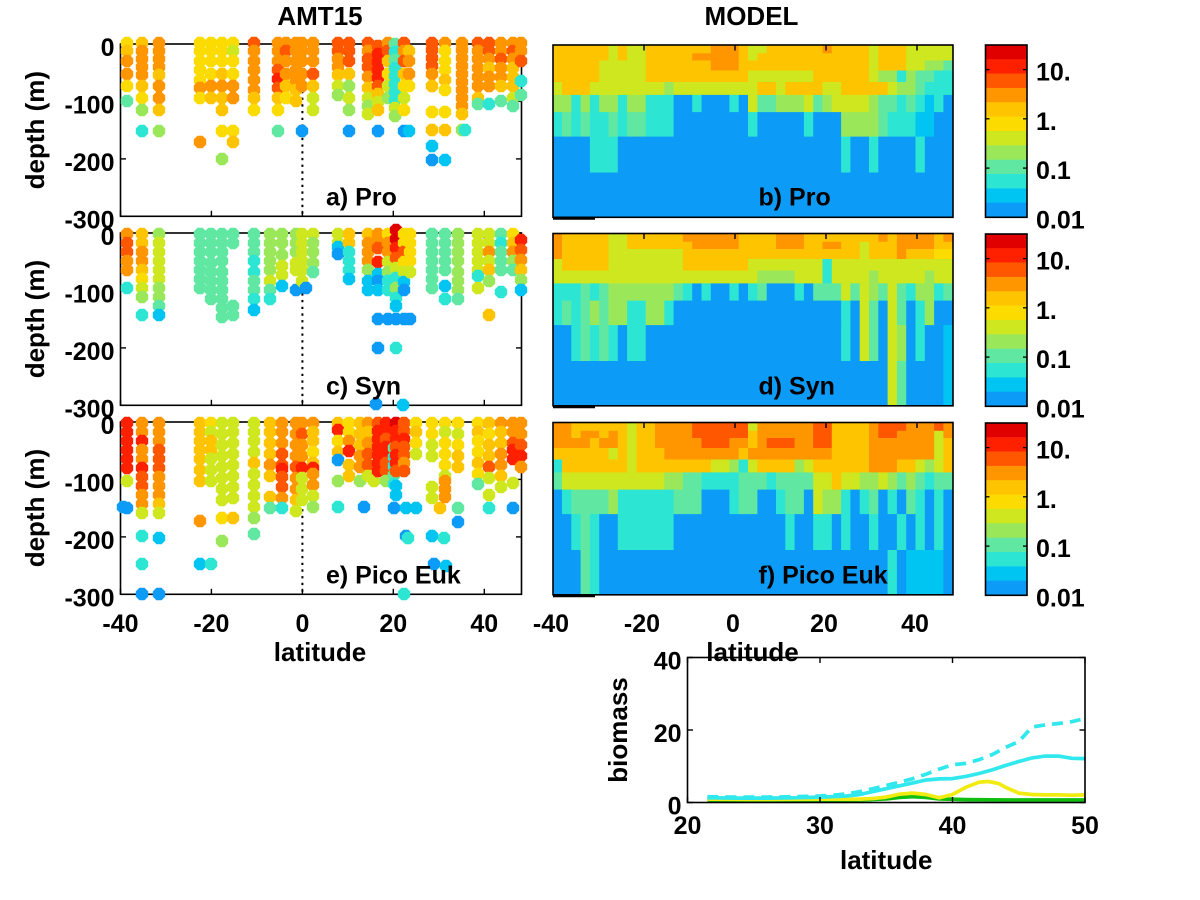  Describe the element at coordinates (820, 826) in the screenshot. I see `svg-text: 30` at that location.